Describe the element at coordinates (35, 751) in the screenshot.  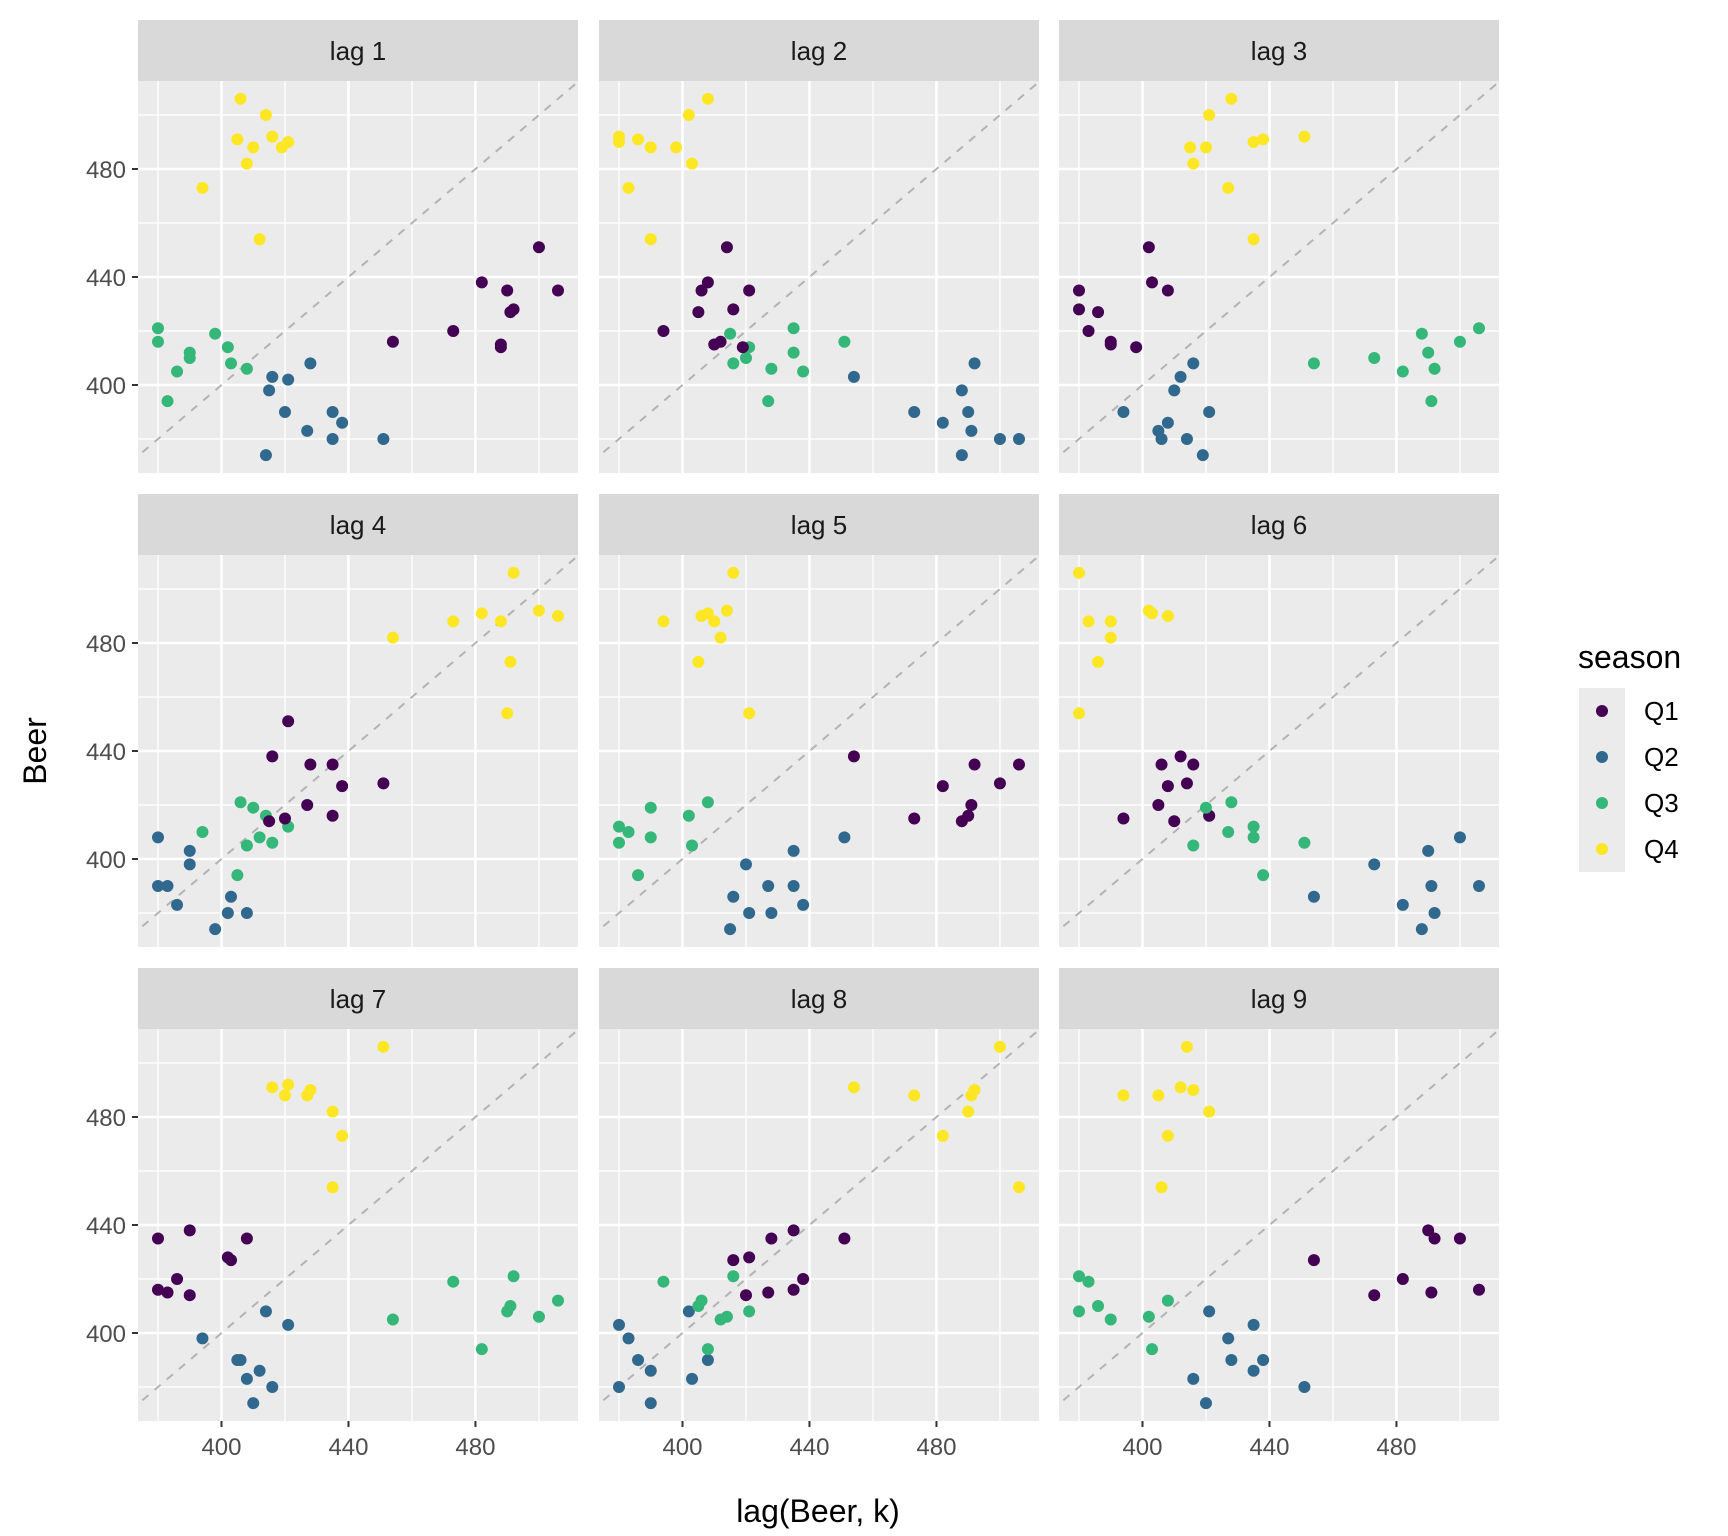
I see `y-axis-title: Beer` at that location.